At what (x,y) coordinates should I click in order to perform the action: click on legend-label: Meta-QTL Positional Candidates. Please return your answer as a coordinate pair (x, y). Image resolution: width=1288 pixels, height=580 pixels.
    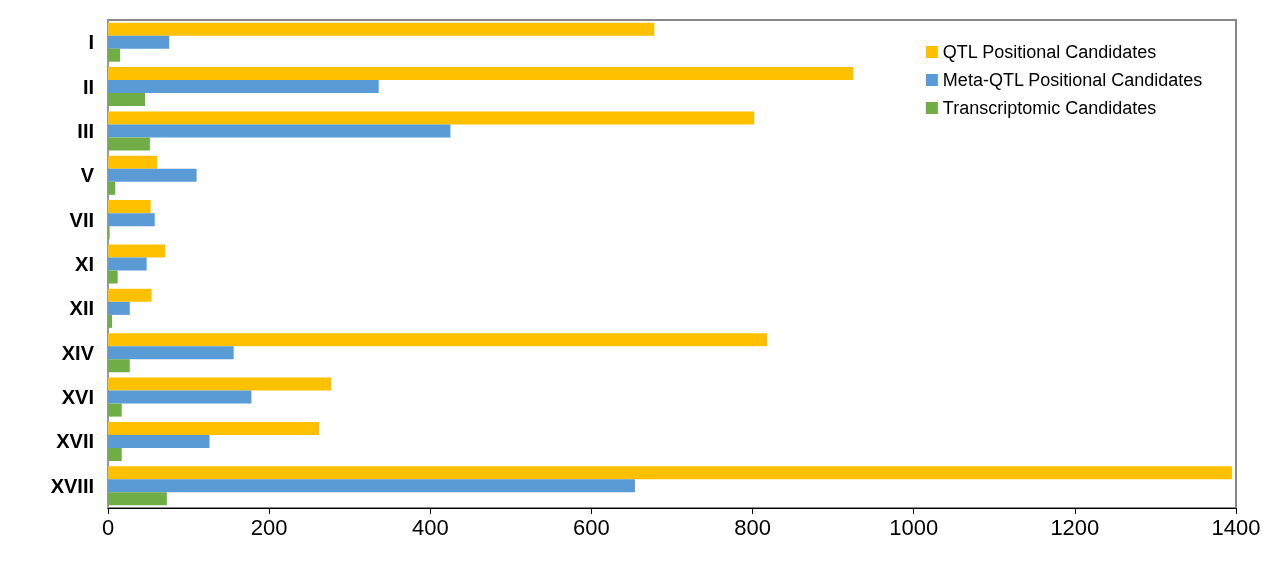
    Looking at the image, I should click on (1072, 80).